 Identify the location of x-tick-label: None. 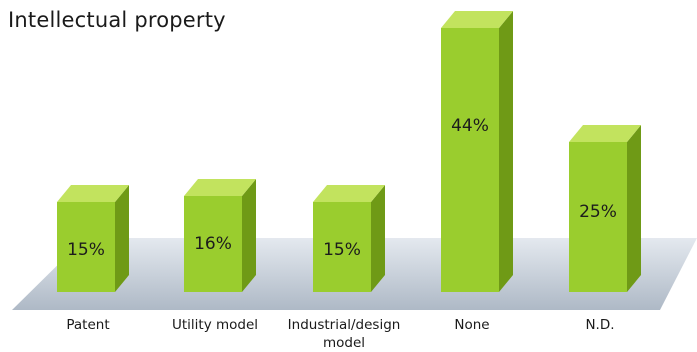
(472, 325).